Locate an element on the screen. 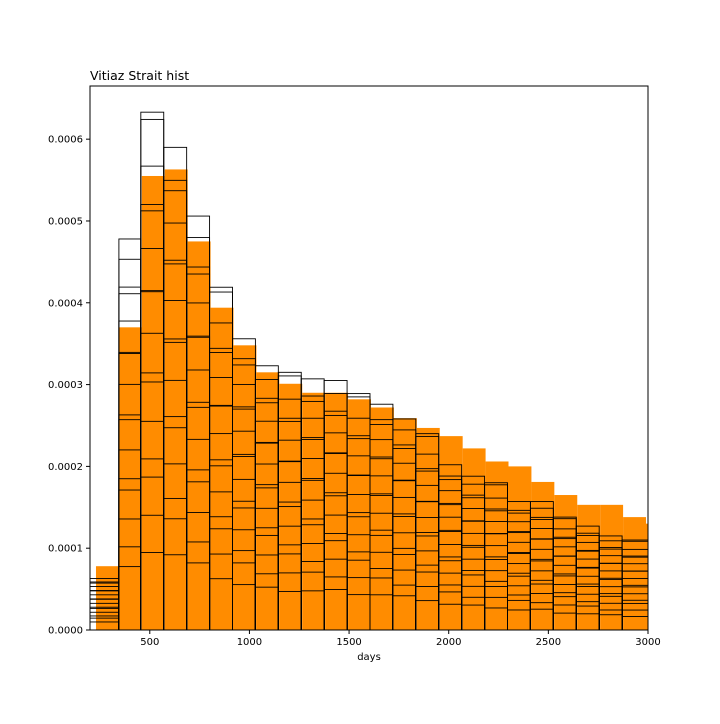  y-tick-label-4: 0.0004 is located at coordinates (65, 303).